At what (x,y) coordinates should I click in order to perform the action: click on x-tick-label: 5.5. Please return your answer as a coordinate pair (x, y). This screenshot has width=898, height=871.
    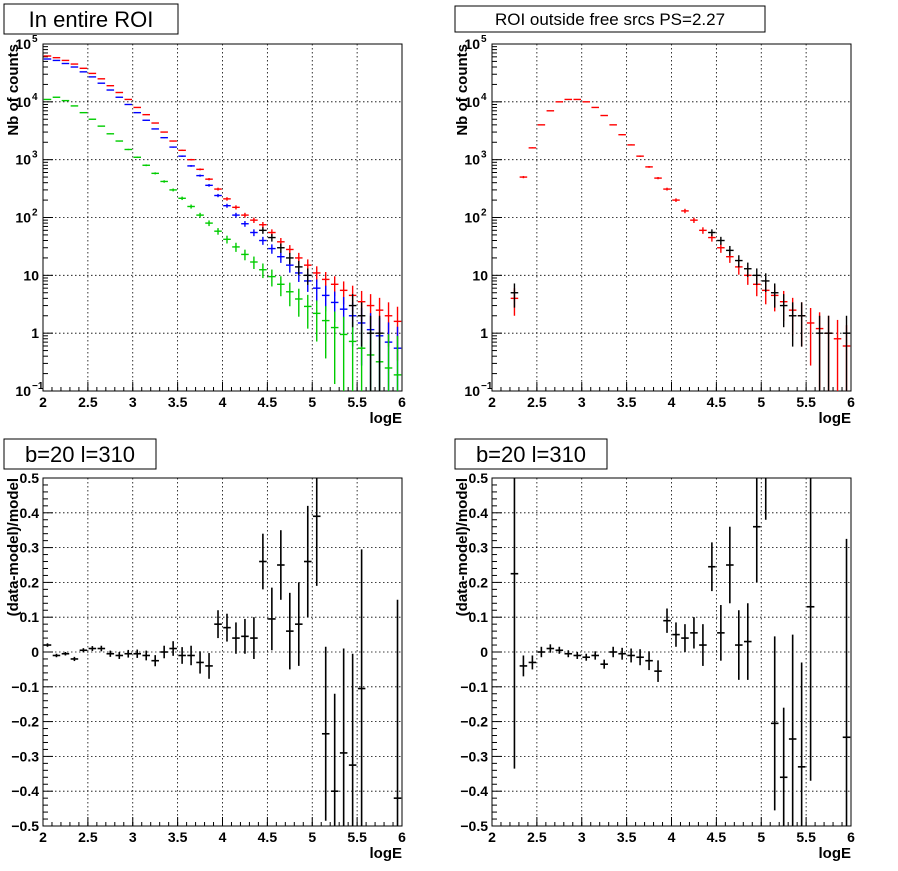
    Looking at the image, I should click on (806, 837).